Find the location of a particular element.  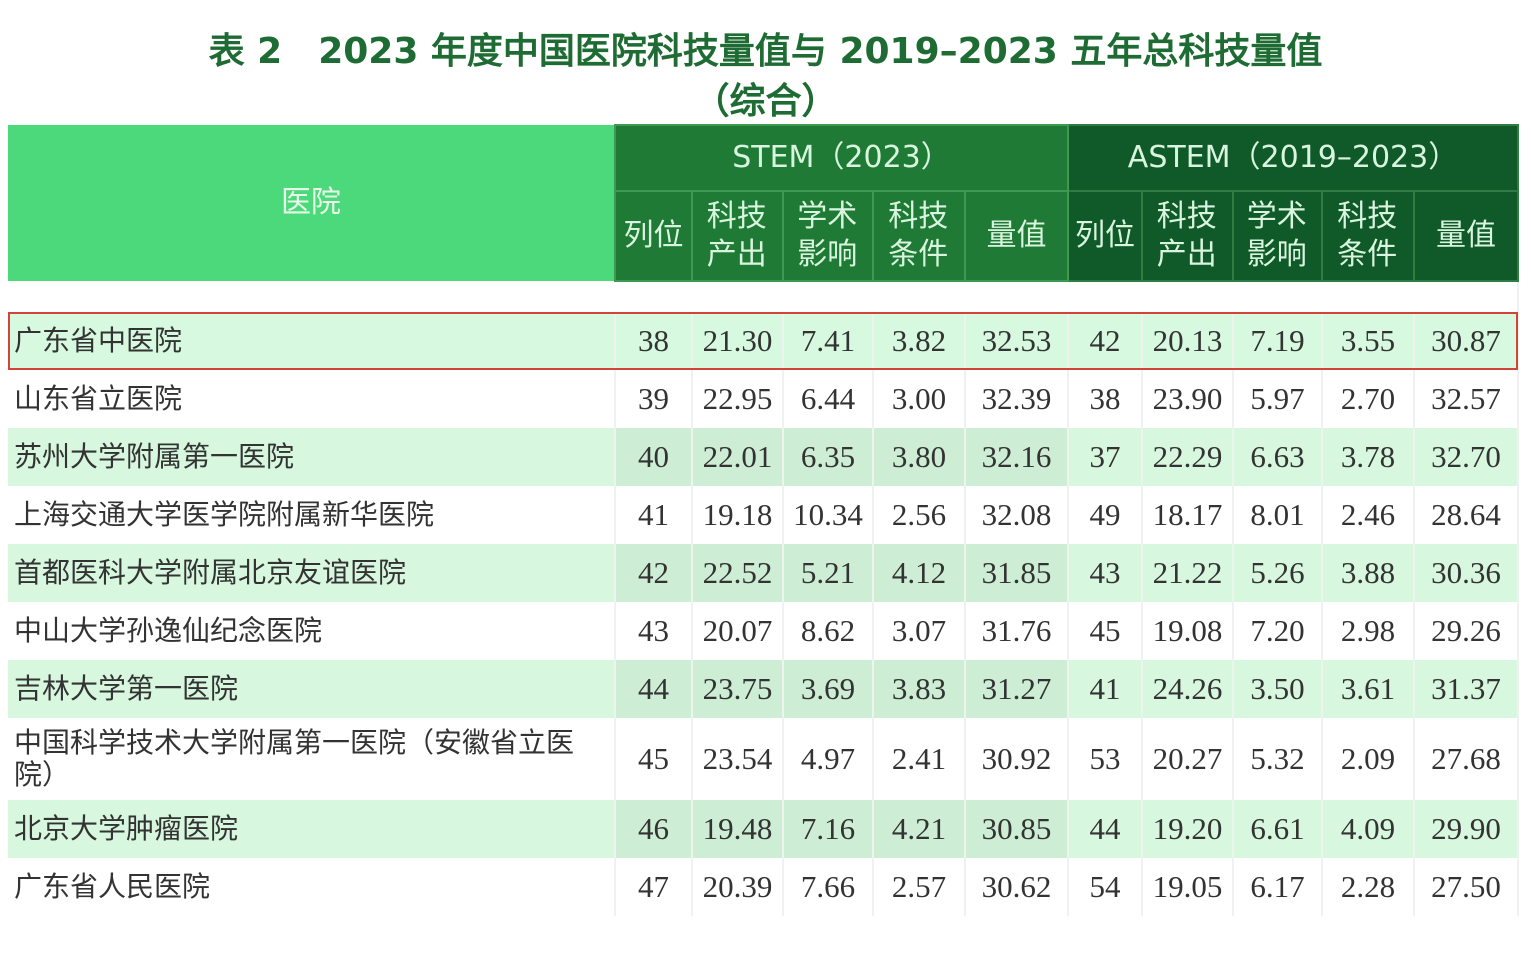

value-cell: 32.08 is located at coordinates (1017, 515).